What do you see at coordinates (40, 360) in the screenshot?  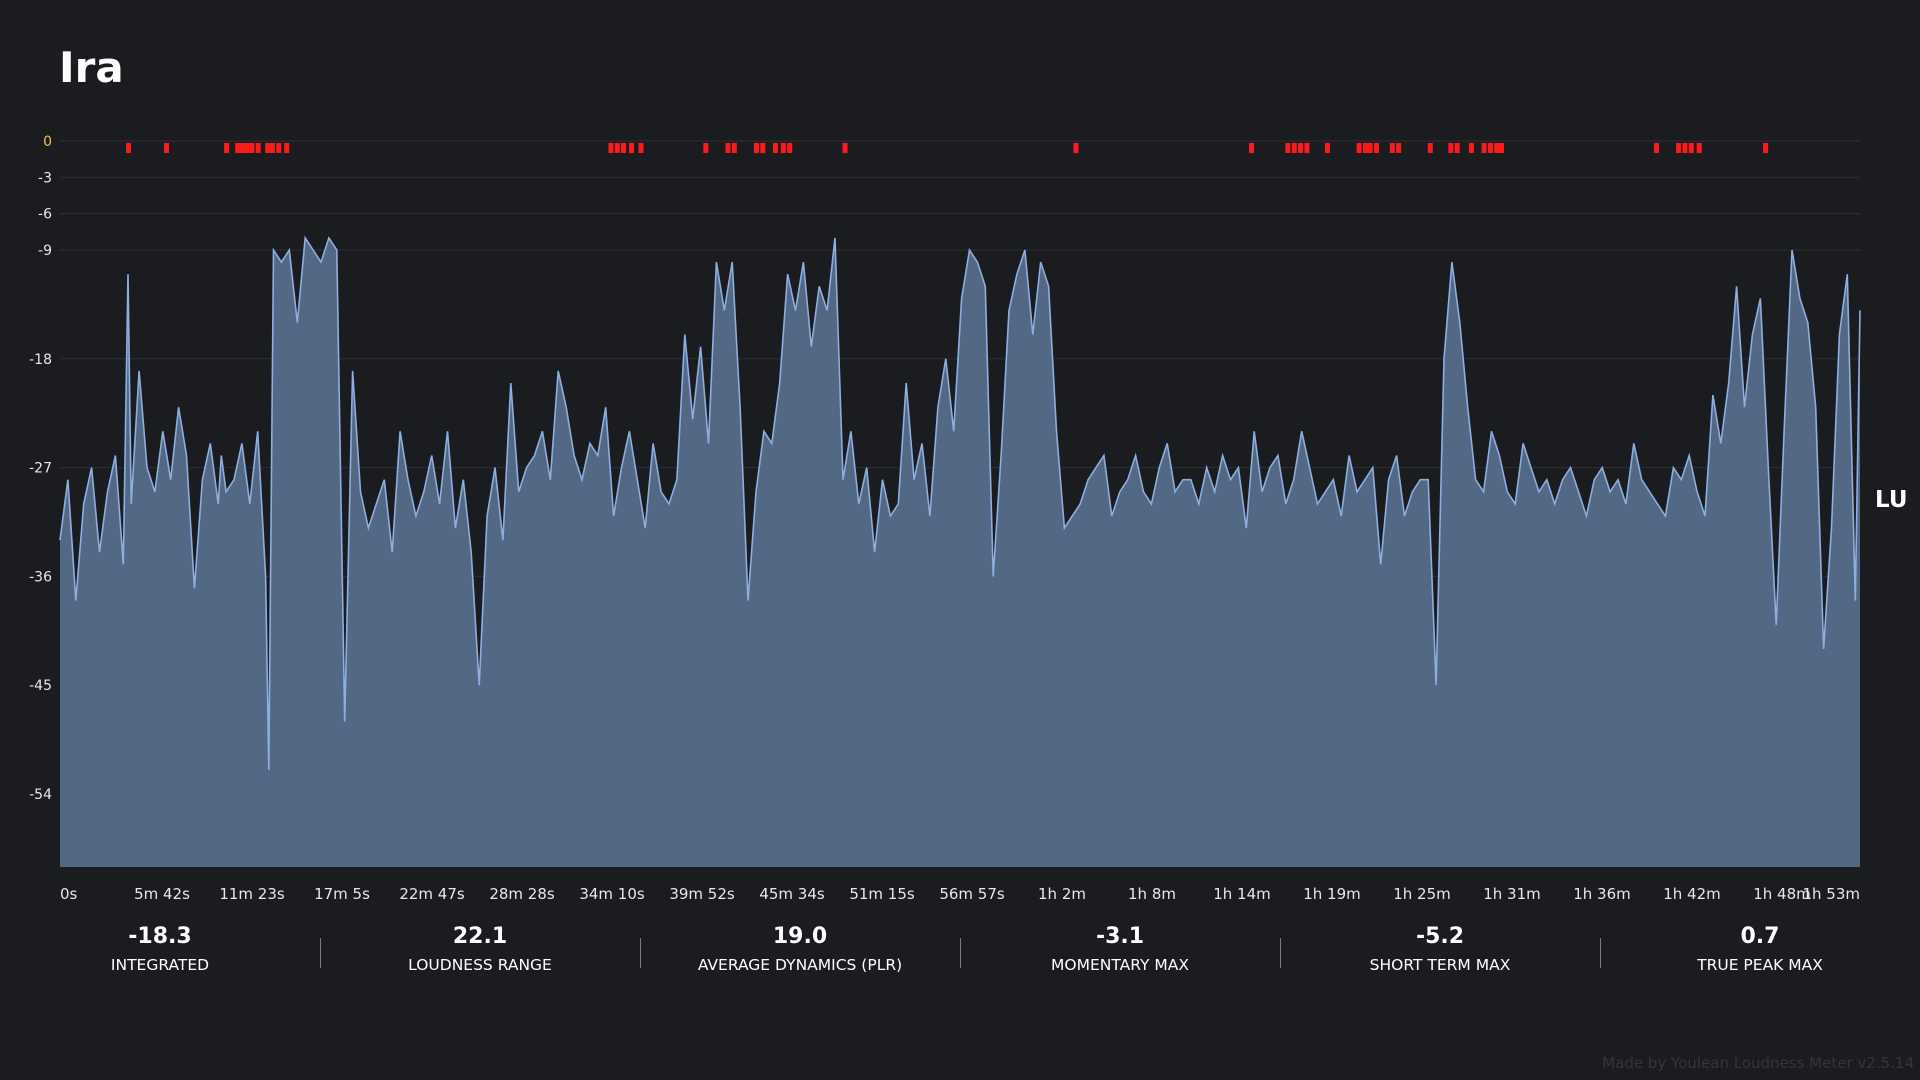 I see `y-tick-label: -18` at bounding box center [40, 360].